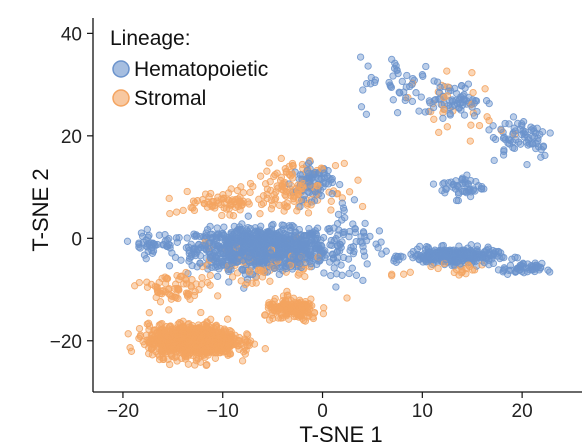 This screenshot has height=448, width=588. Describe the element at coordinates (71, 34) in the screenshot. I see `y-tick-label: 40` at that location.